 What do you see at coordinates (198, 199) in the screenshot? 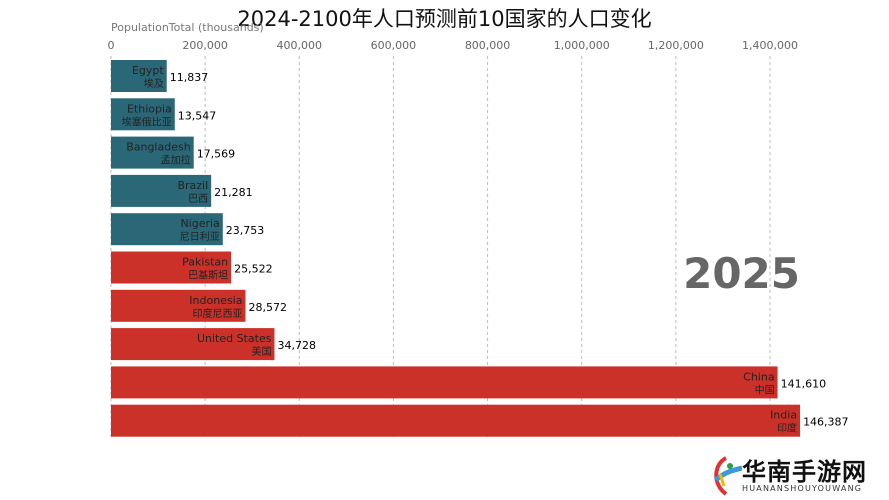
I see `bar-label-zh: 巴西` at bounding box center [198, 199].